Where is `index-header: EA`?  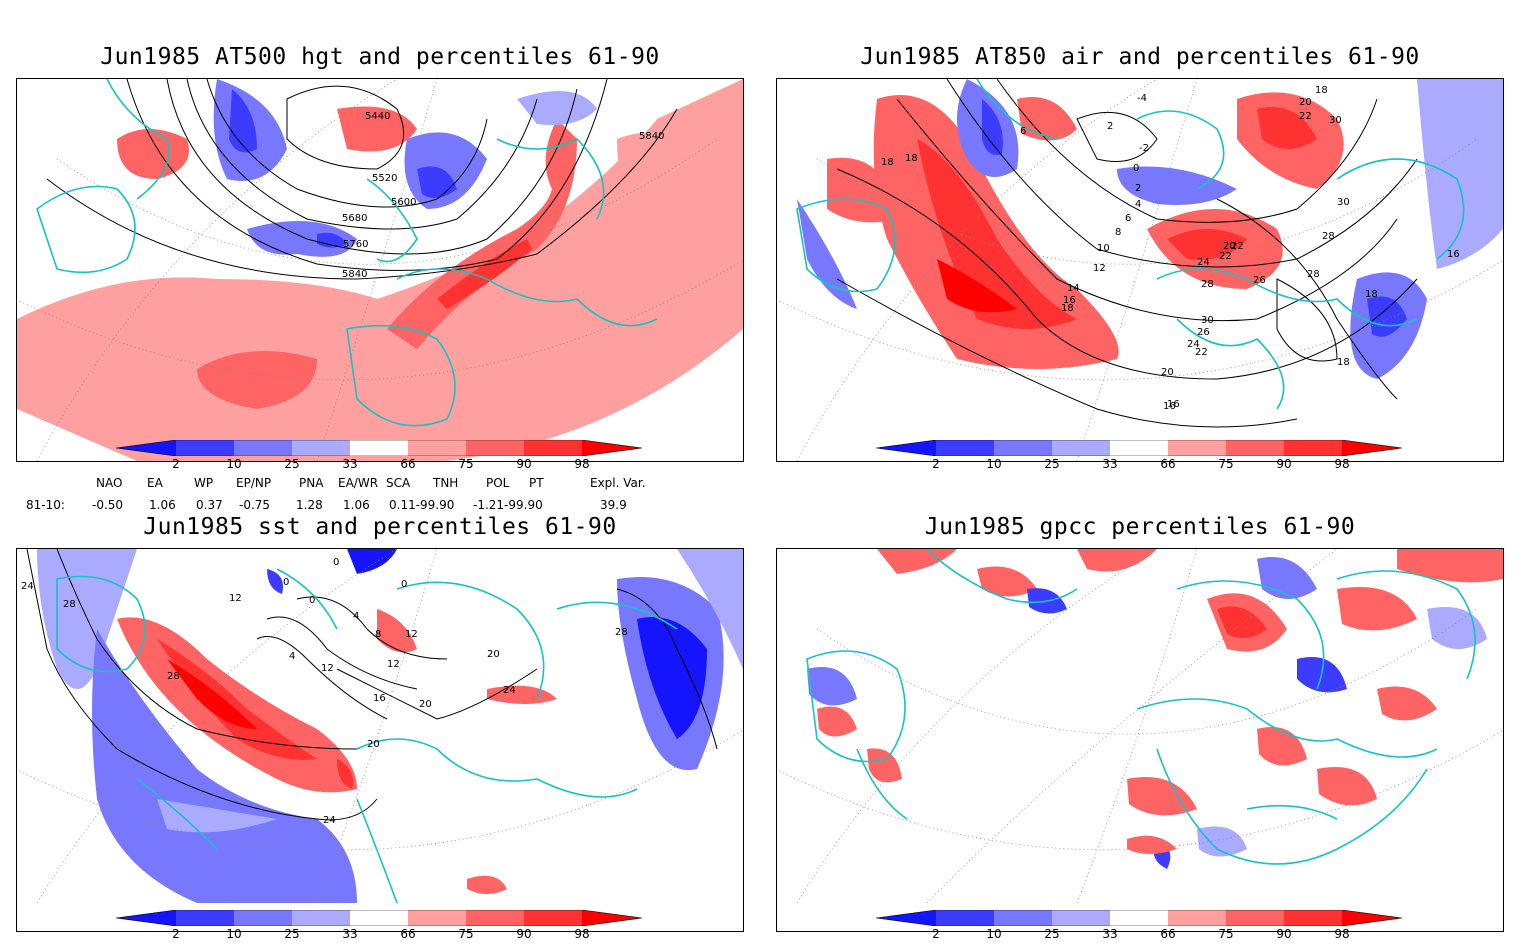 index-header: EA is located at coordinates (155, 483).